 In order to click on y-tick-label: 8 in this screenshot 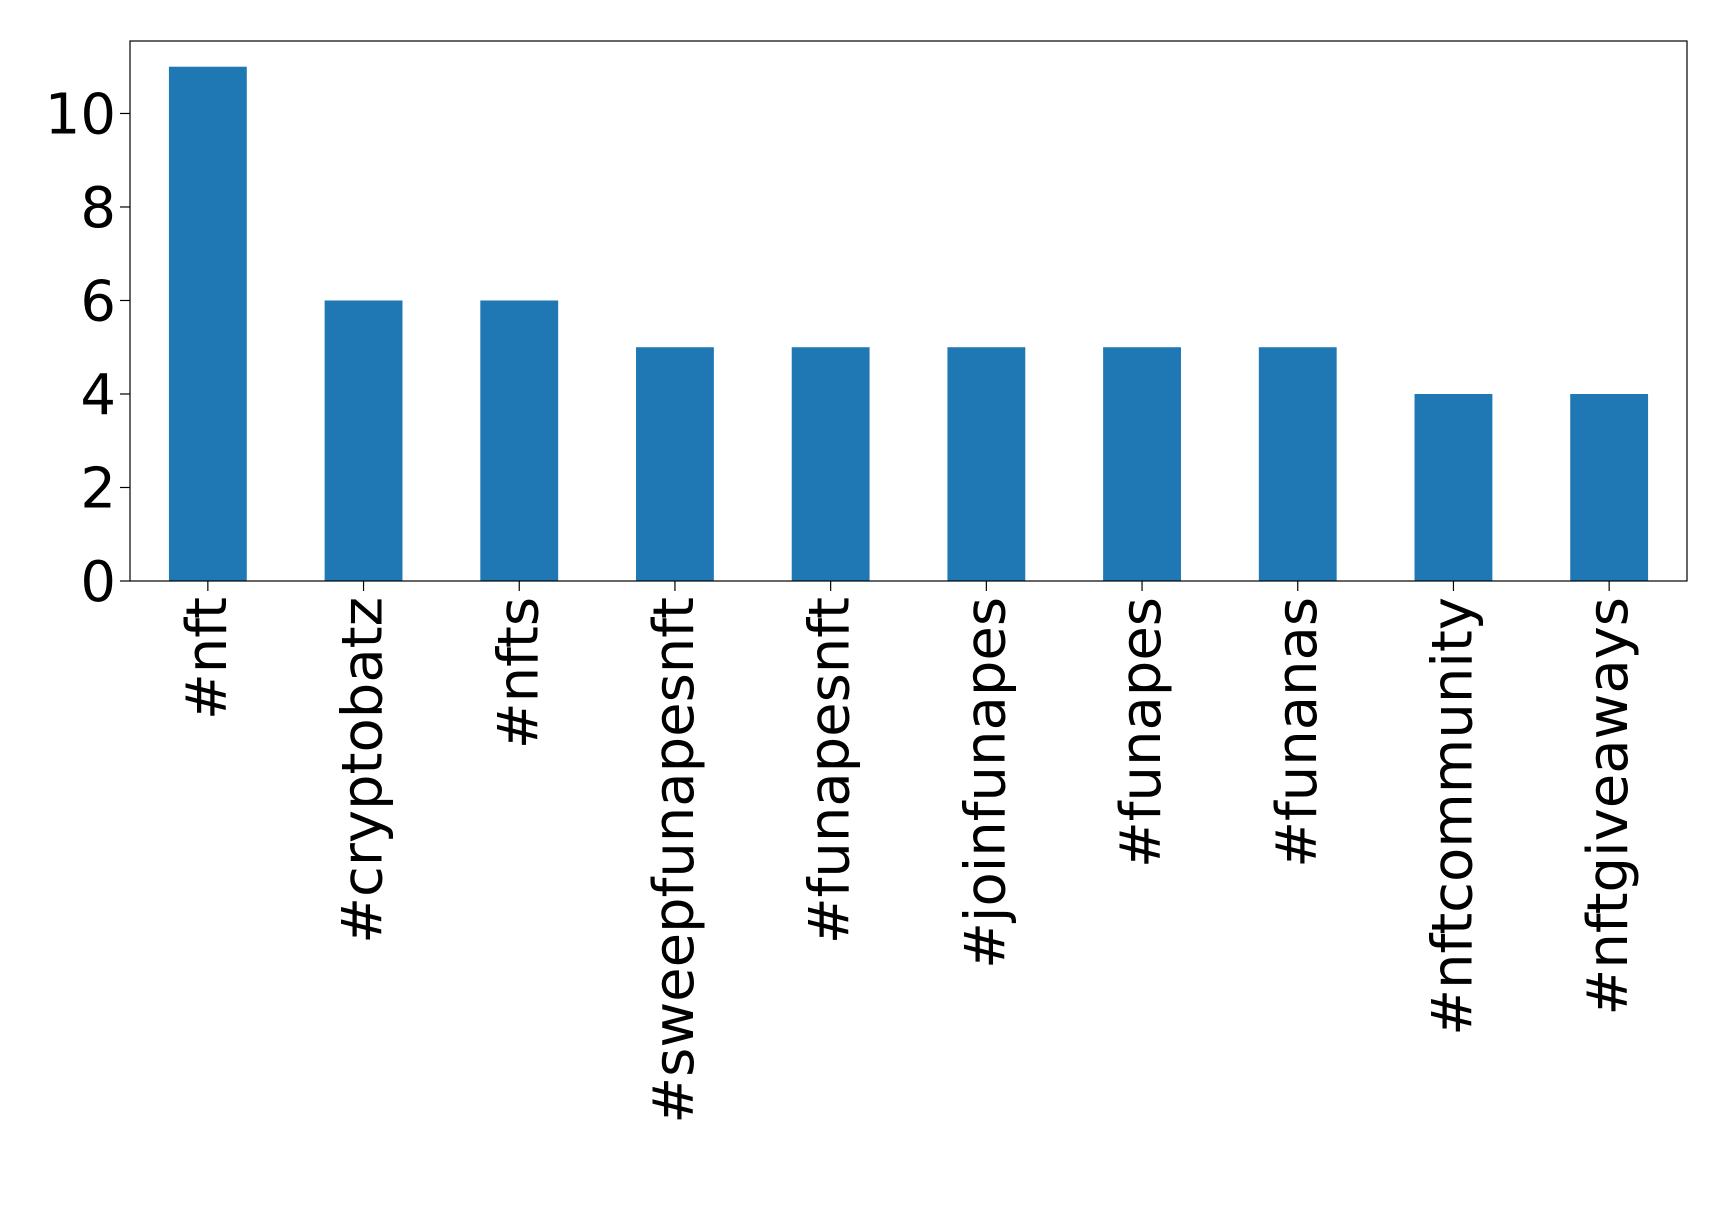, I will do `click(98, 208)`.